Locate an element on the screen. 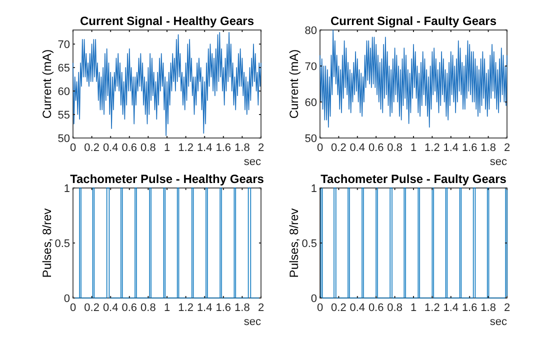 This screenshot has width=560, height=337. y-tick-label: 55 is located at coordinates (64, 116).